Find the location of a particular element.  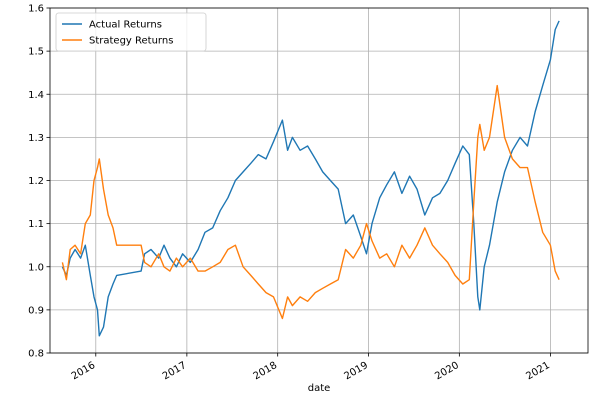

y-tick-label: 1.2 is located at coordinates (36, 181).